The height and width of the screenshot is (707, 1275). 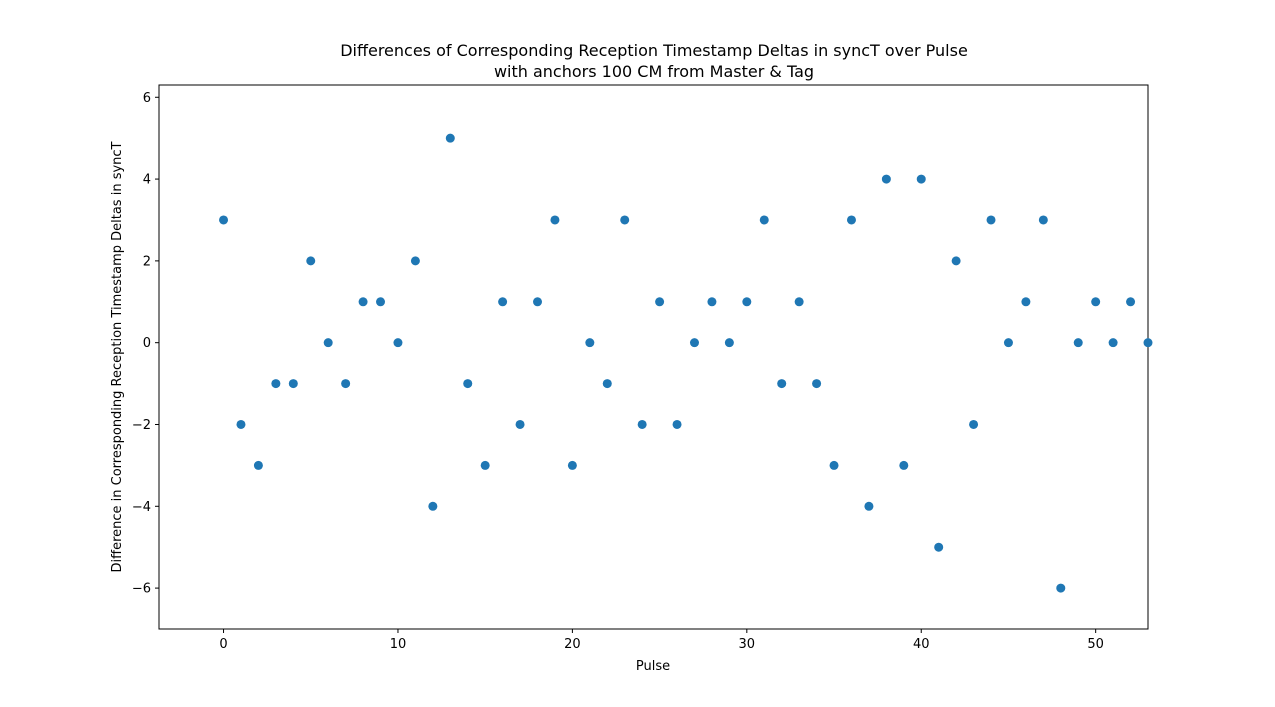 What do you see at coordinates (147, 180) in the screenshot?
I see `y-tick-label: 4` at bounding box center [147, 180].